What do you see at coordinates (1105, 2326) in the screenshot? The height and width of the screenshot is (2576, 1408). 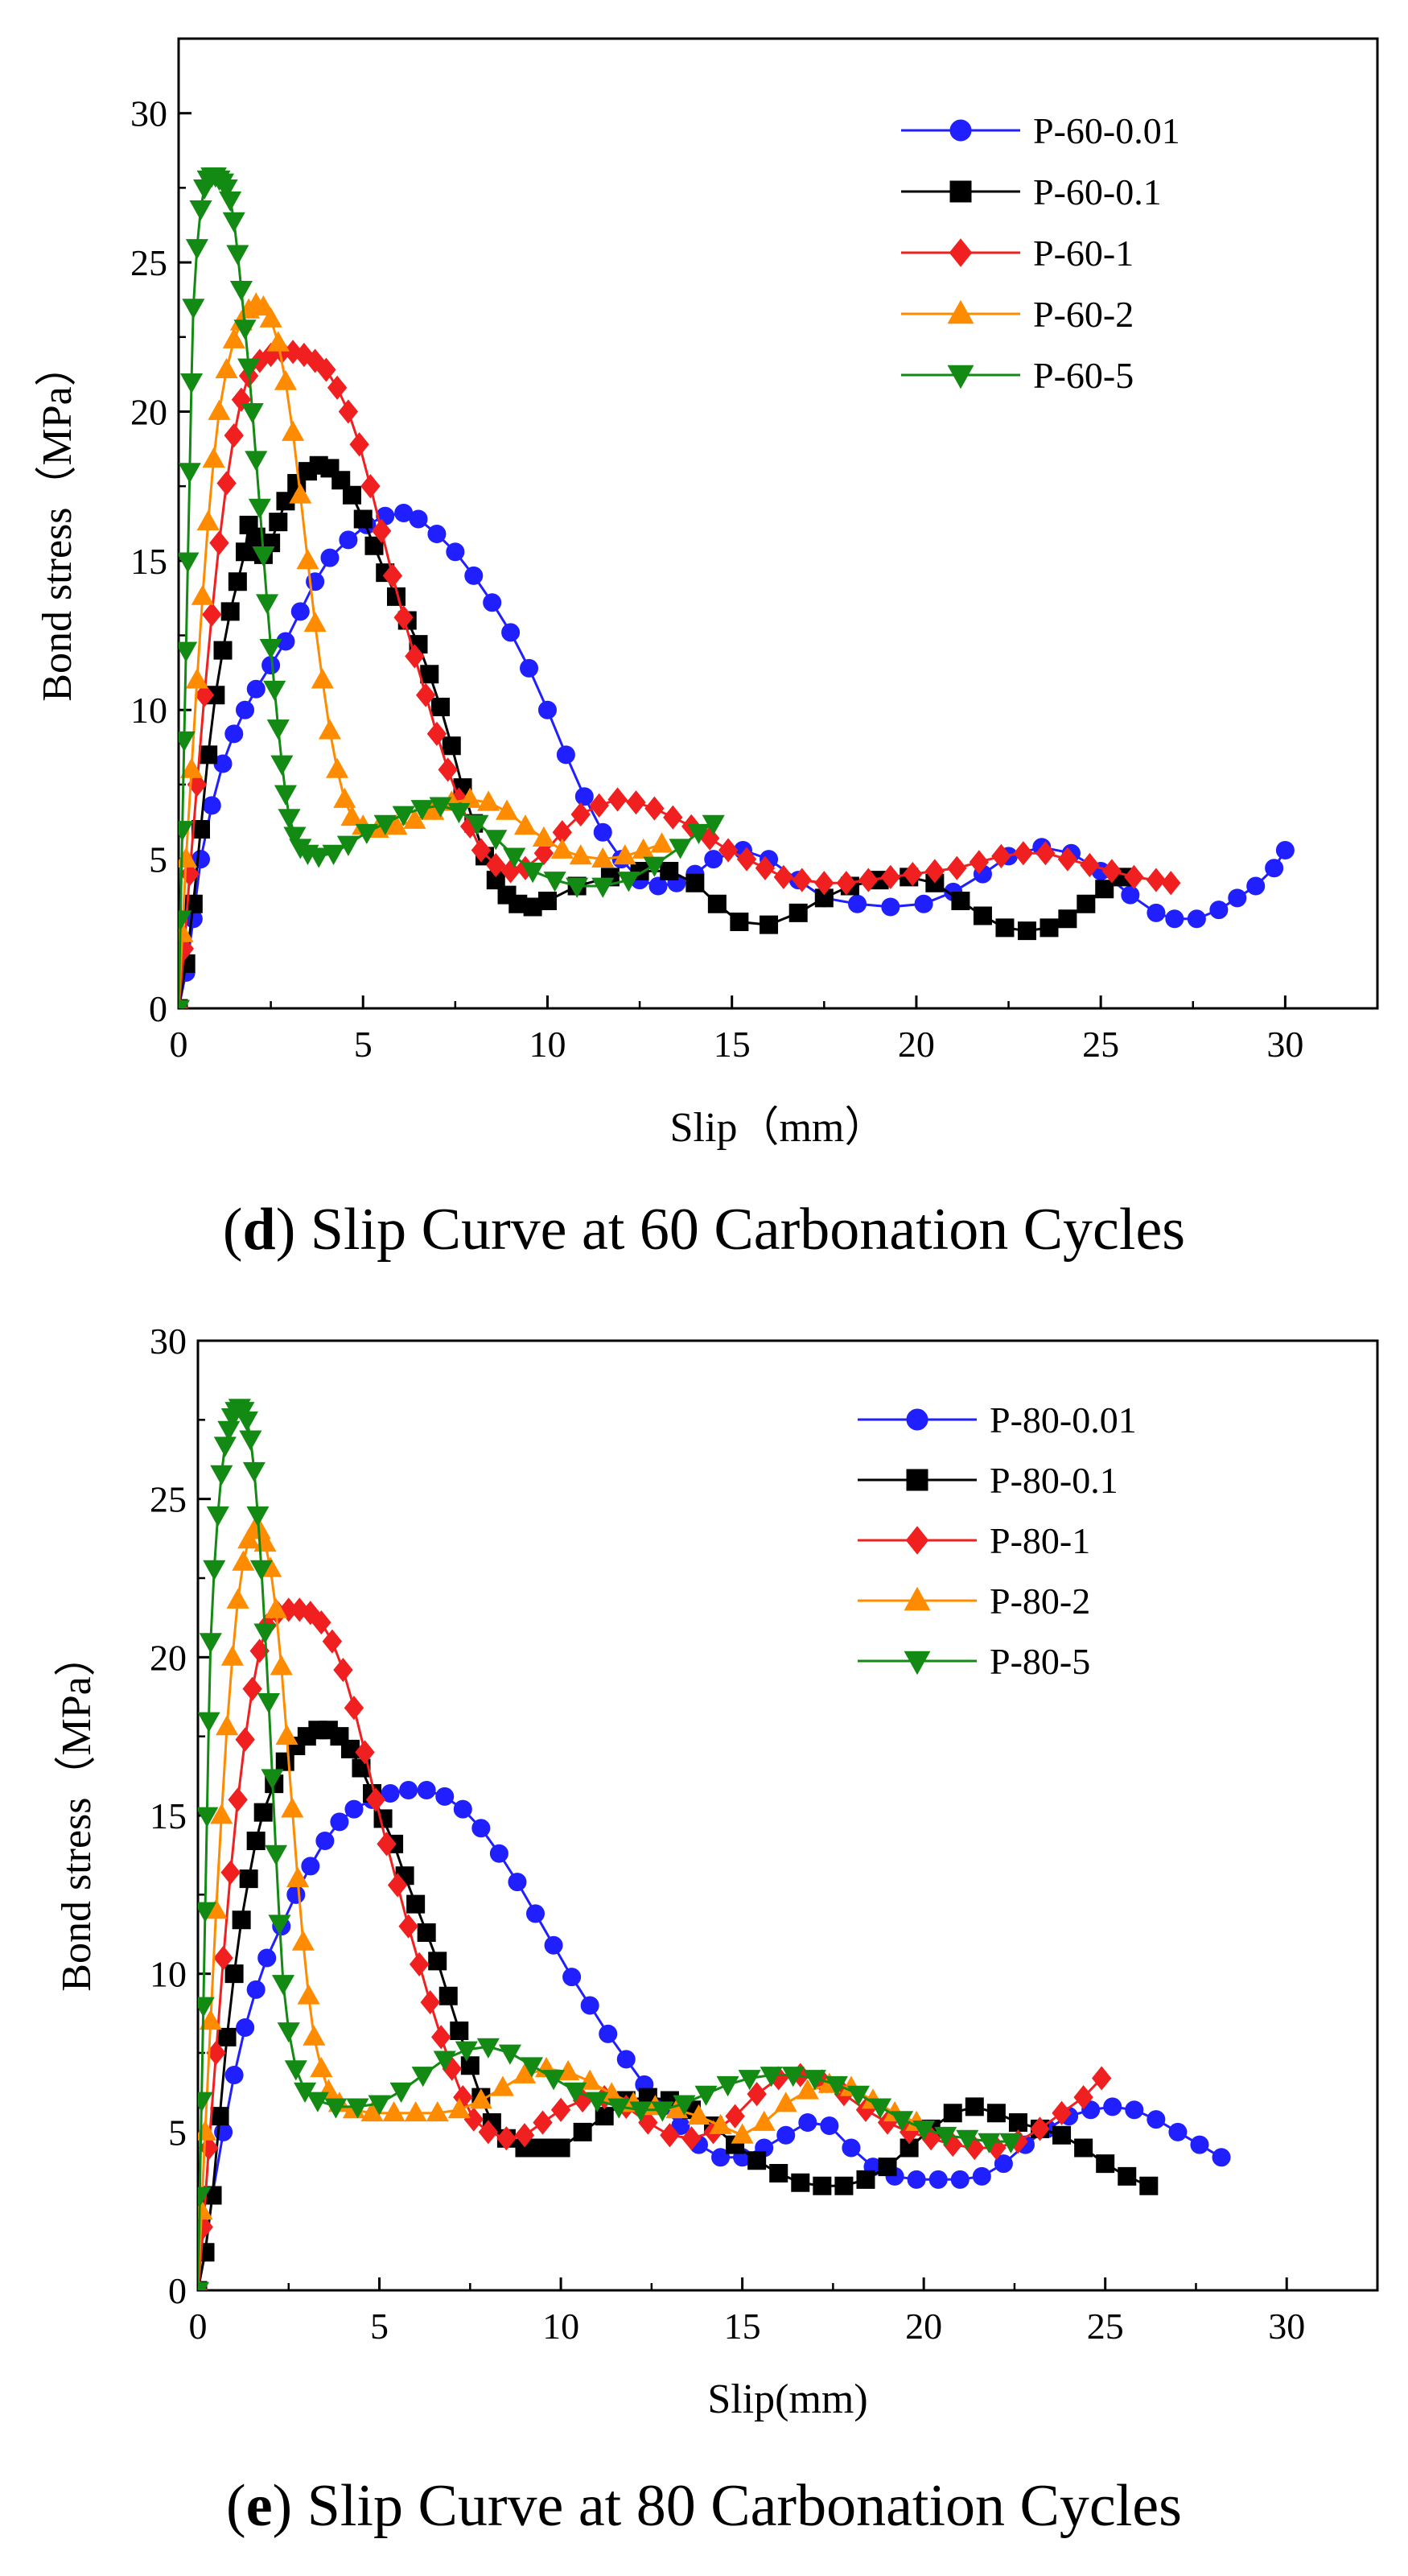 I see `x-tick-label: 25` at bounding box center [1105, 2326].